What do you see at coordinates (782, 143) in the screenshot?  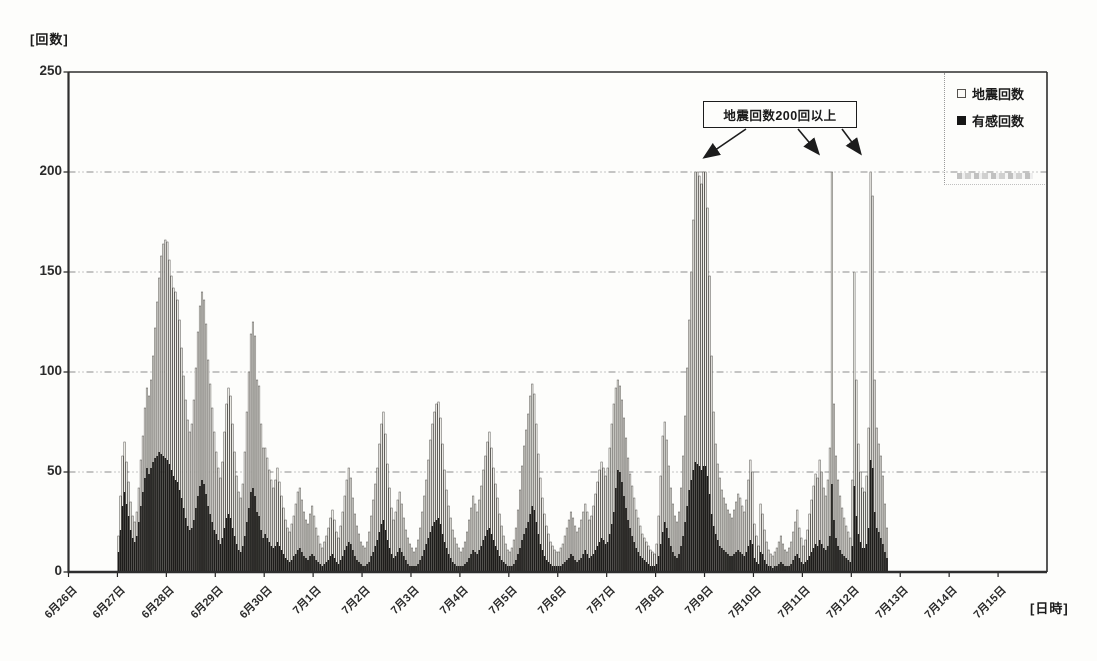 I see `annotation-arrows` at bounding box center [782, 143].